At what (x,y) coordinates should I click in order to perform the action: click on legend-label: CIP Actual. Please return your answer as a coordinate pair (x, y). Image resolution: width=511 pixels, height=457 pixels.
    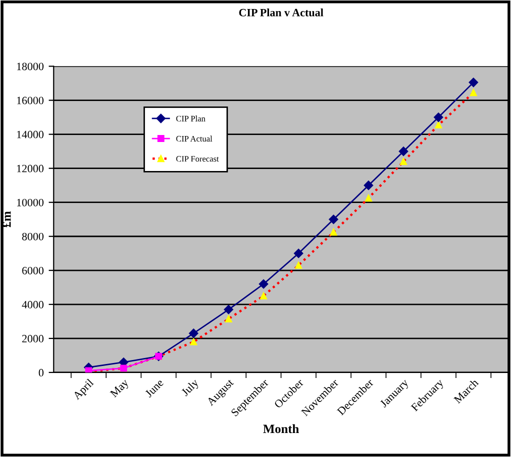
    Looking at the image, I should click on (194, 139).